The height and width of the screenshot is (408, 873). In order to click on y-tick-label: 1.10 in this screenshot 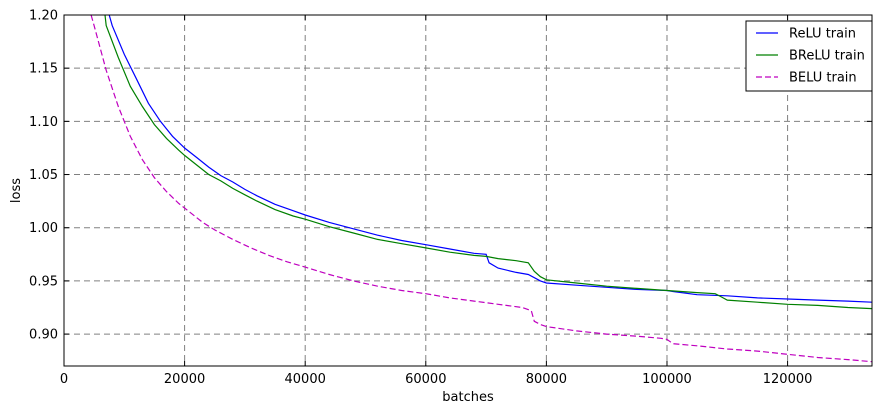, I will do `click(43, 122)`.